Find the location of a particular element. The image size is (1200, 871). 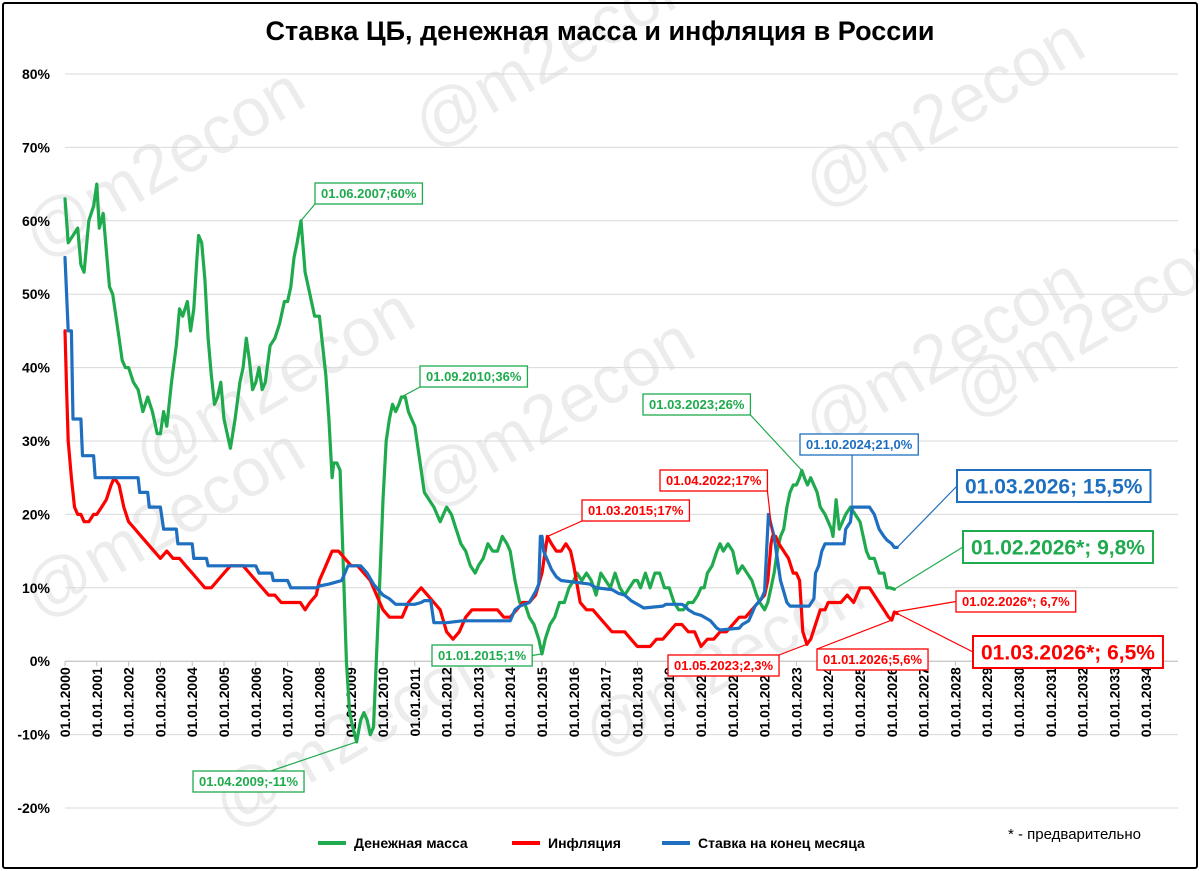

x-tick-label: 01.01.2025 is located at coordinates (860, 702).